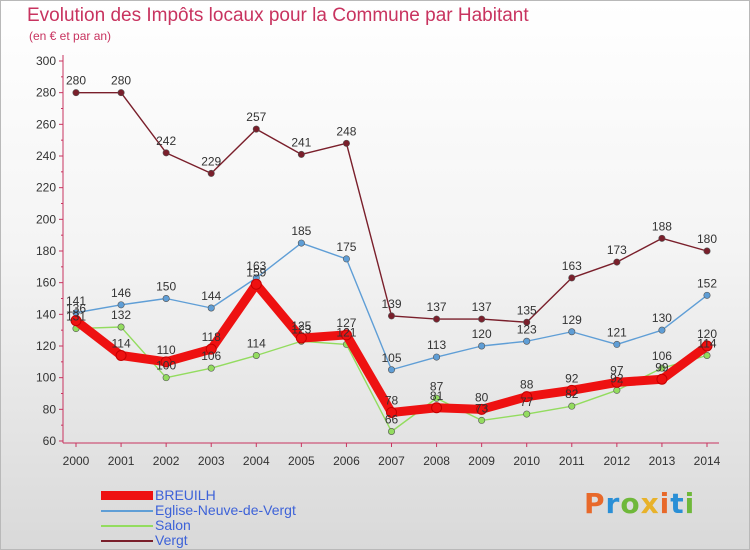  Describe the element at coordinates (256, 117) in the screenshot. I see `data-label: 257` at that location.